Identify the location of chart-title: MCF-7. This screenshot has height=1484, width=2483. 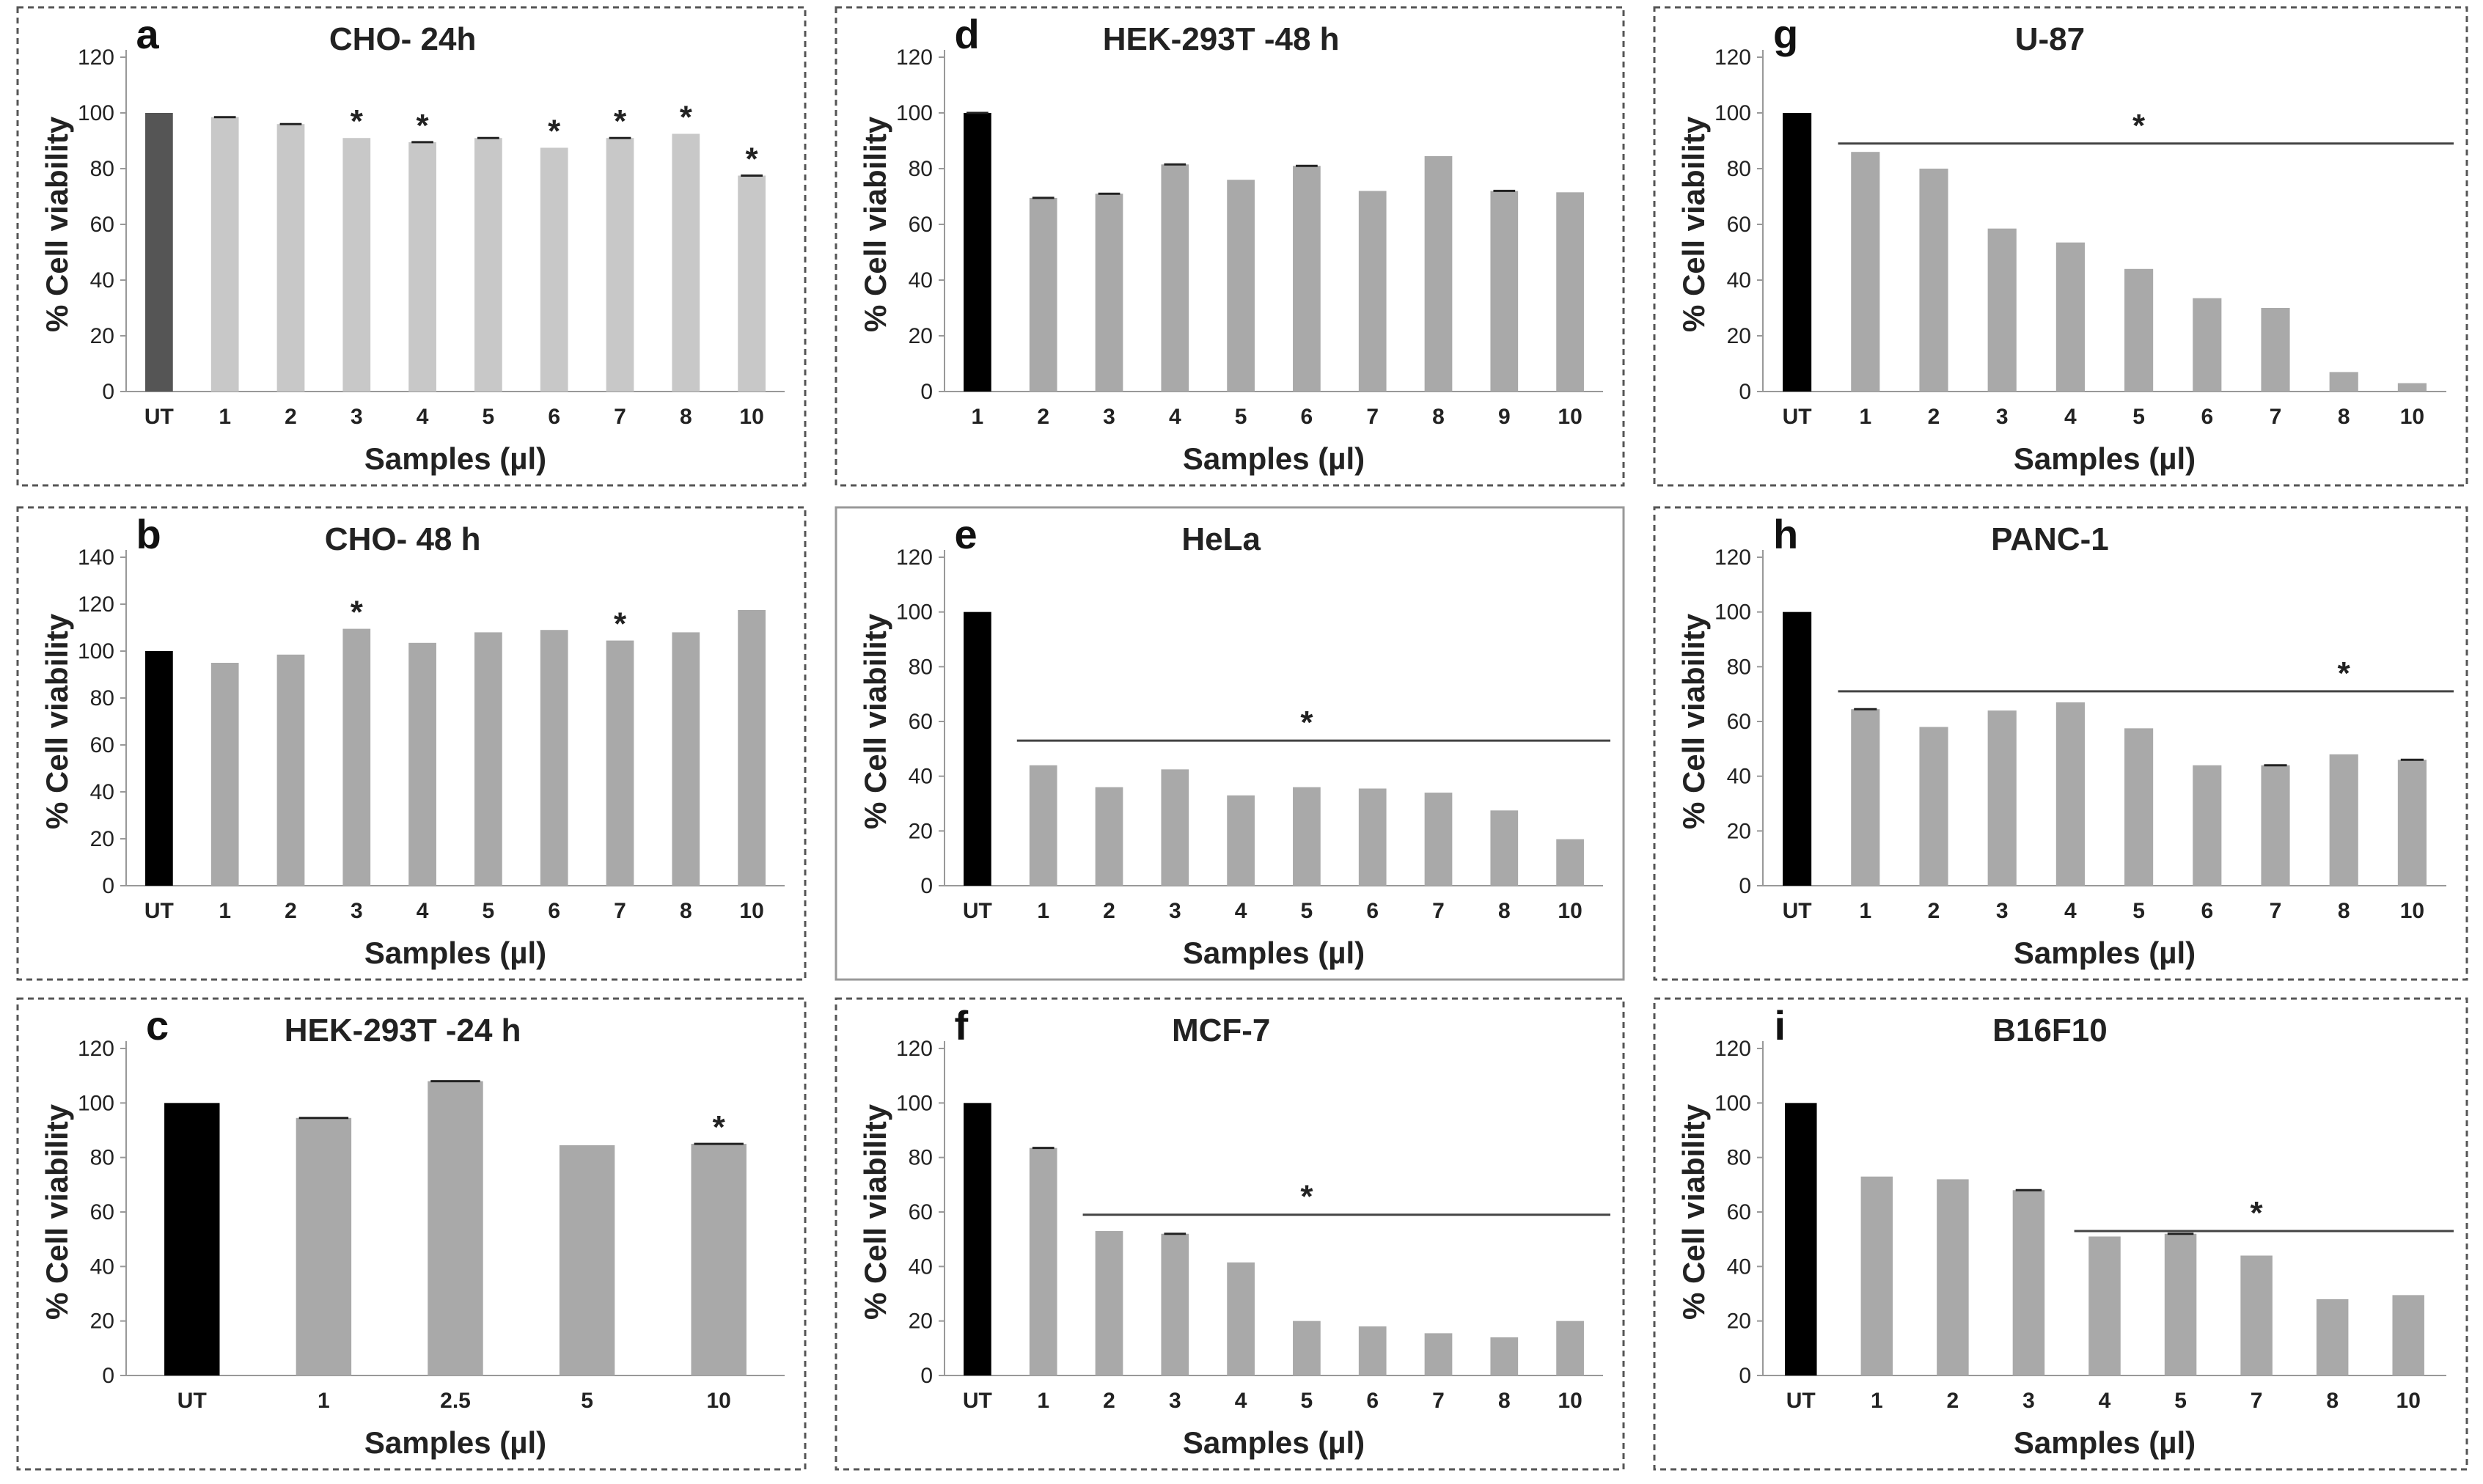
(1221, 1030).